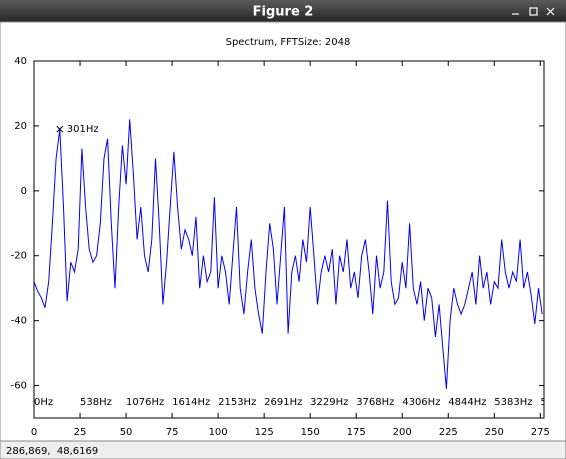  What do you see at coordinates (448, 432) in the screenshot?
I see `x-tick-label: 225` at bounding box center [448, 432].